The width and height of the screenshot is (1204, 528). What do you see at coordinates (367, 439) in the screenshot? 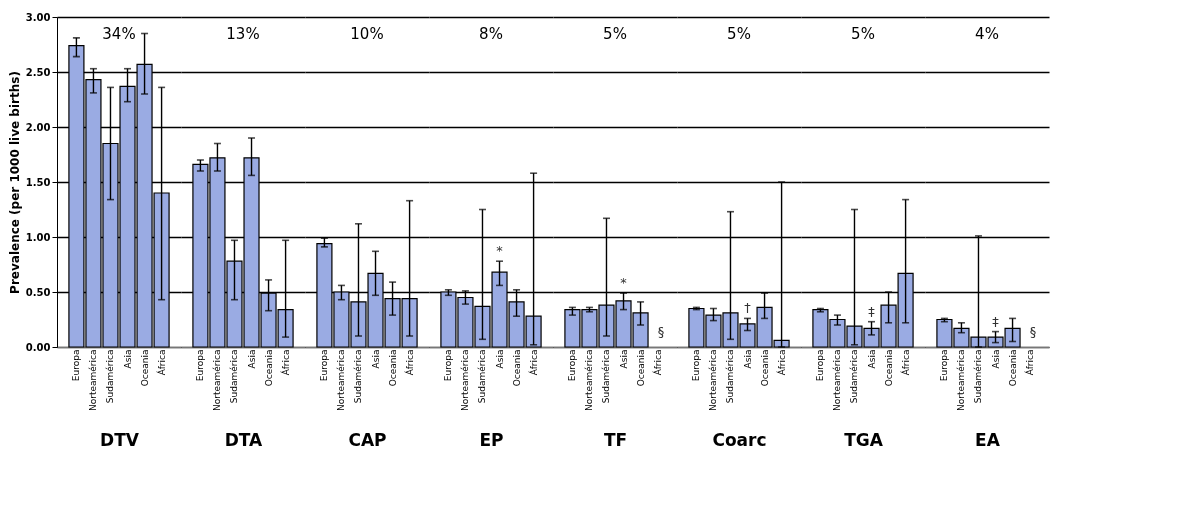
I see `x-axis-title: CAP` at bounding box center [367, 439].